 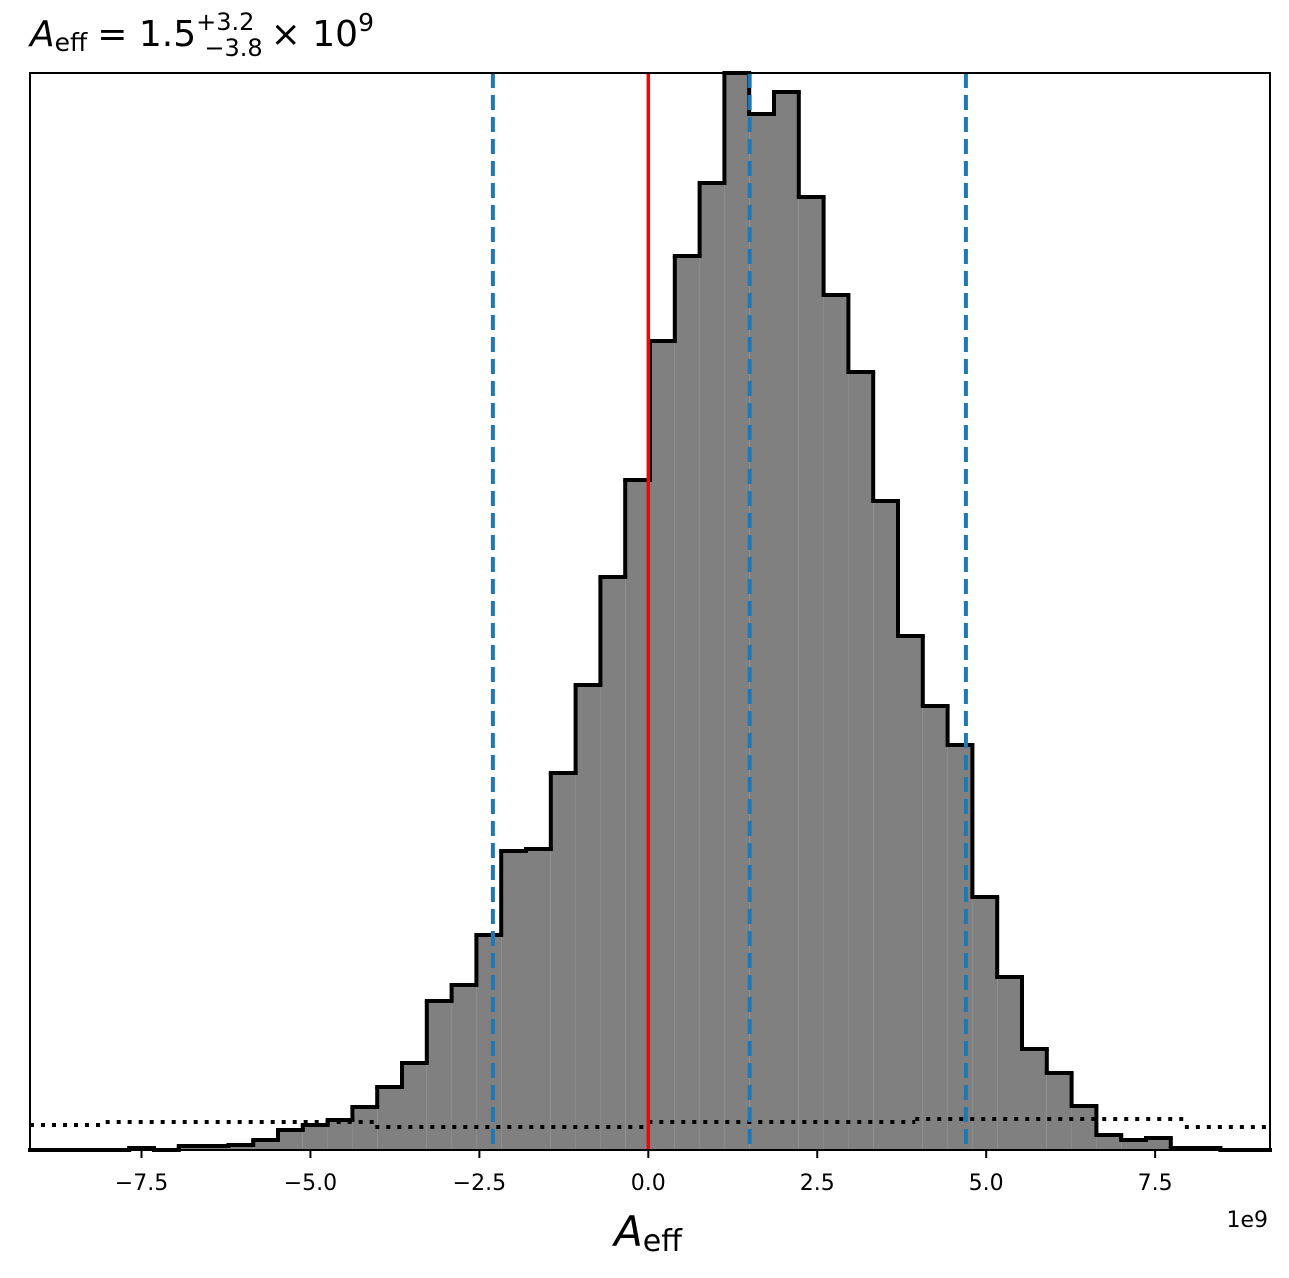 What do you see at coordinates (71, 42) in the screenshot?
I see `title-subscript: eff` at bounding box center [71, 42].